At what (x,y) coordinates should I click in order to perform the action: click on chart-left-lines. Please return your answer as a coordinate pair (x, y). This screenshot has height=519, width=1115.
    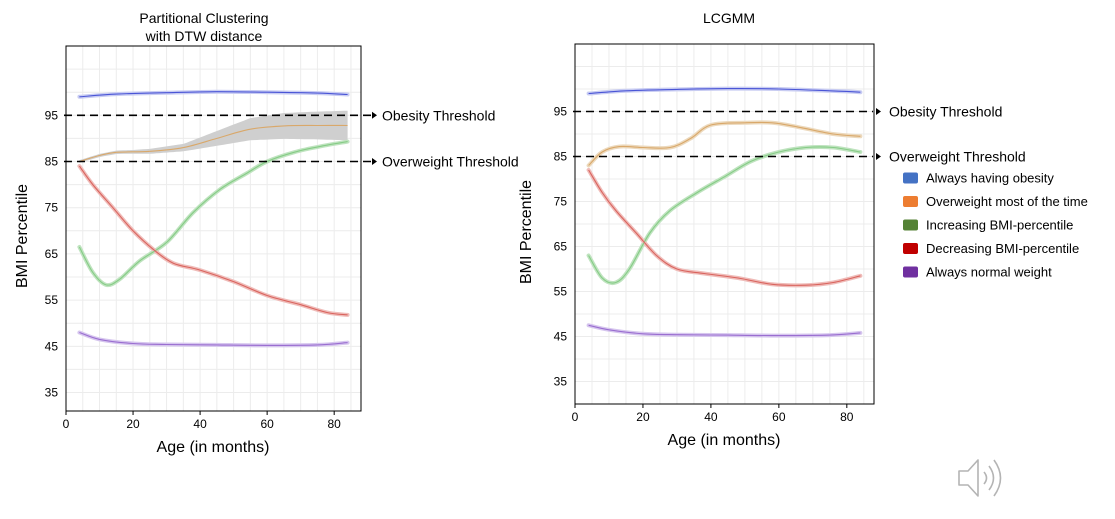
    Looking at the image, I should click on (213, 218).